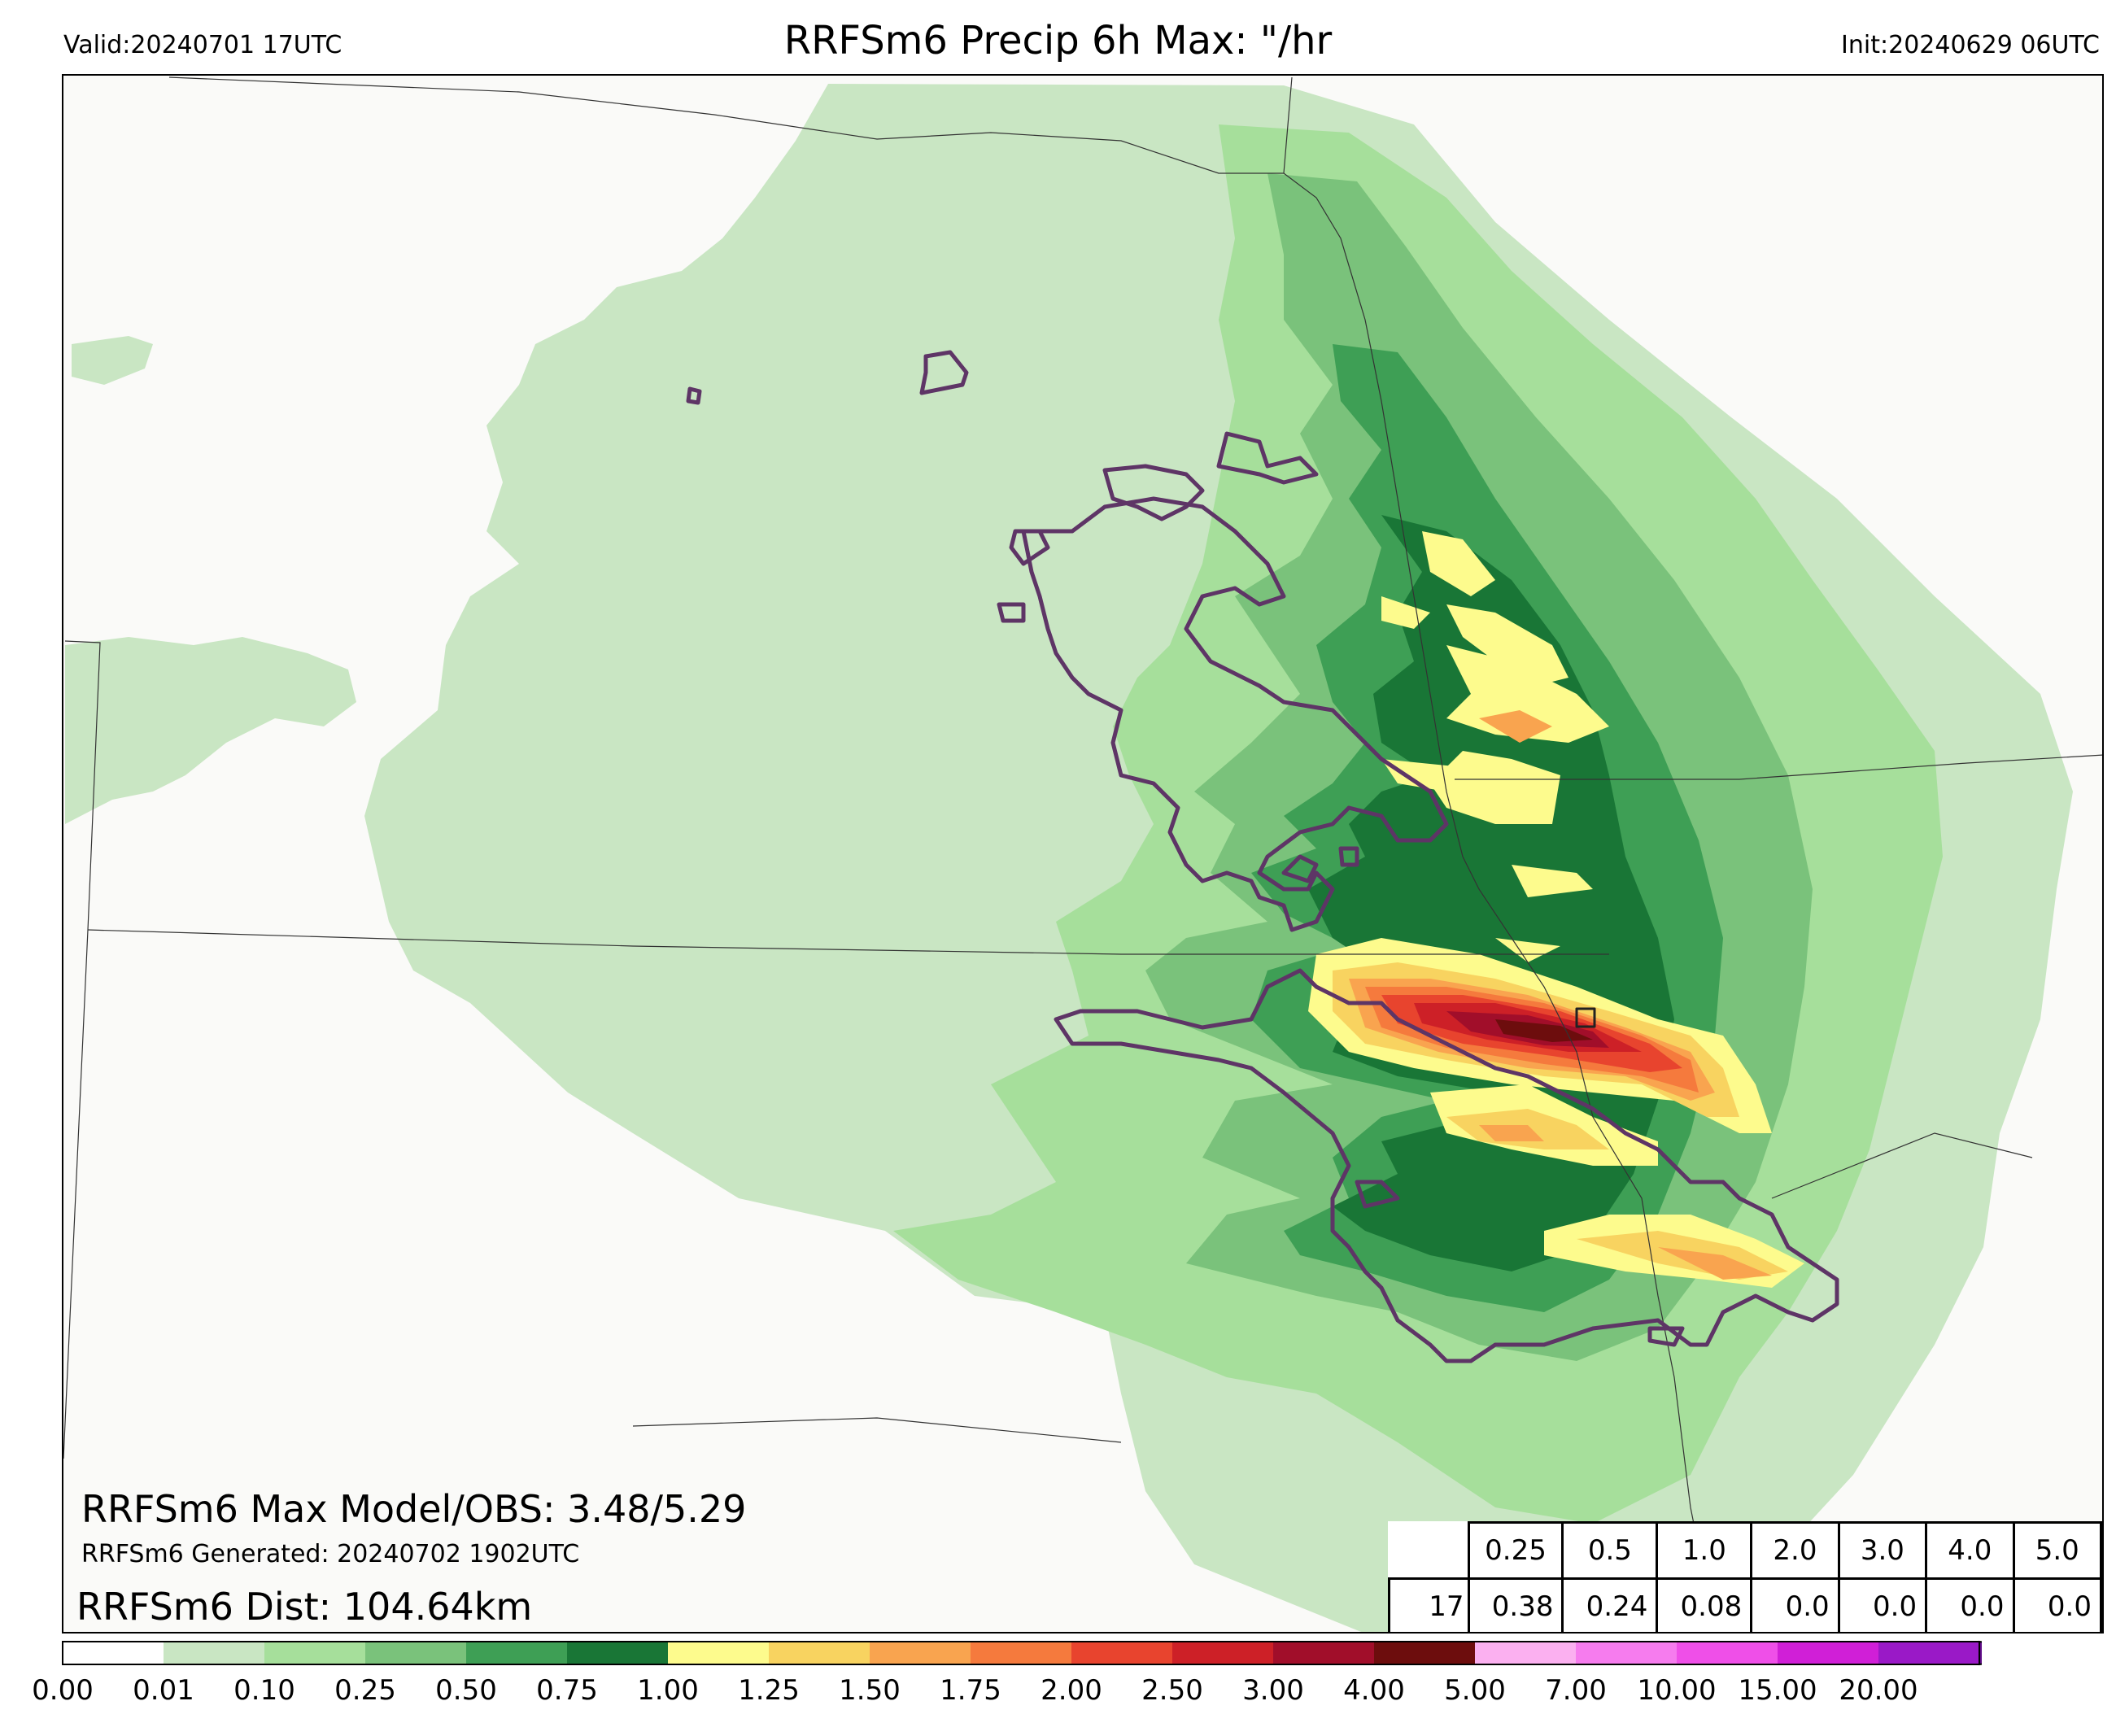 The height and width of the screenshot is (1736, 2116). Describe the element at coordinates (210, 730) in the screenshot. I see `precip-region-lightest-west` at that location.